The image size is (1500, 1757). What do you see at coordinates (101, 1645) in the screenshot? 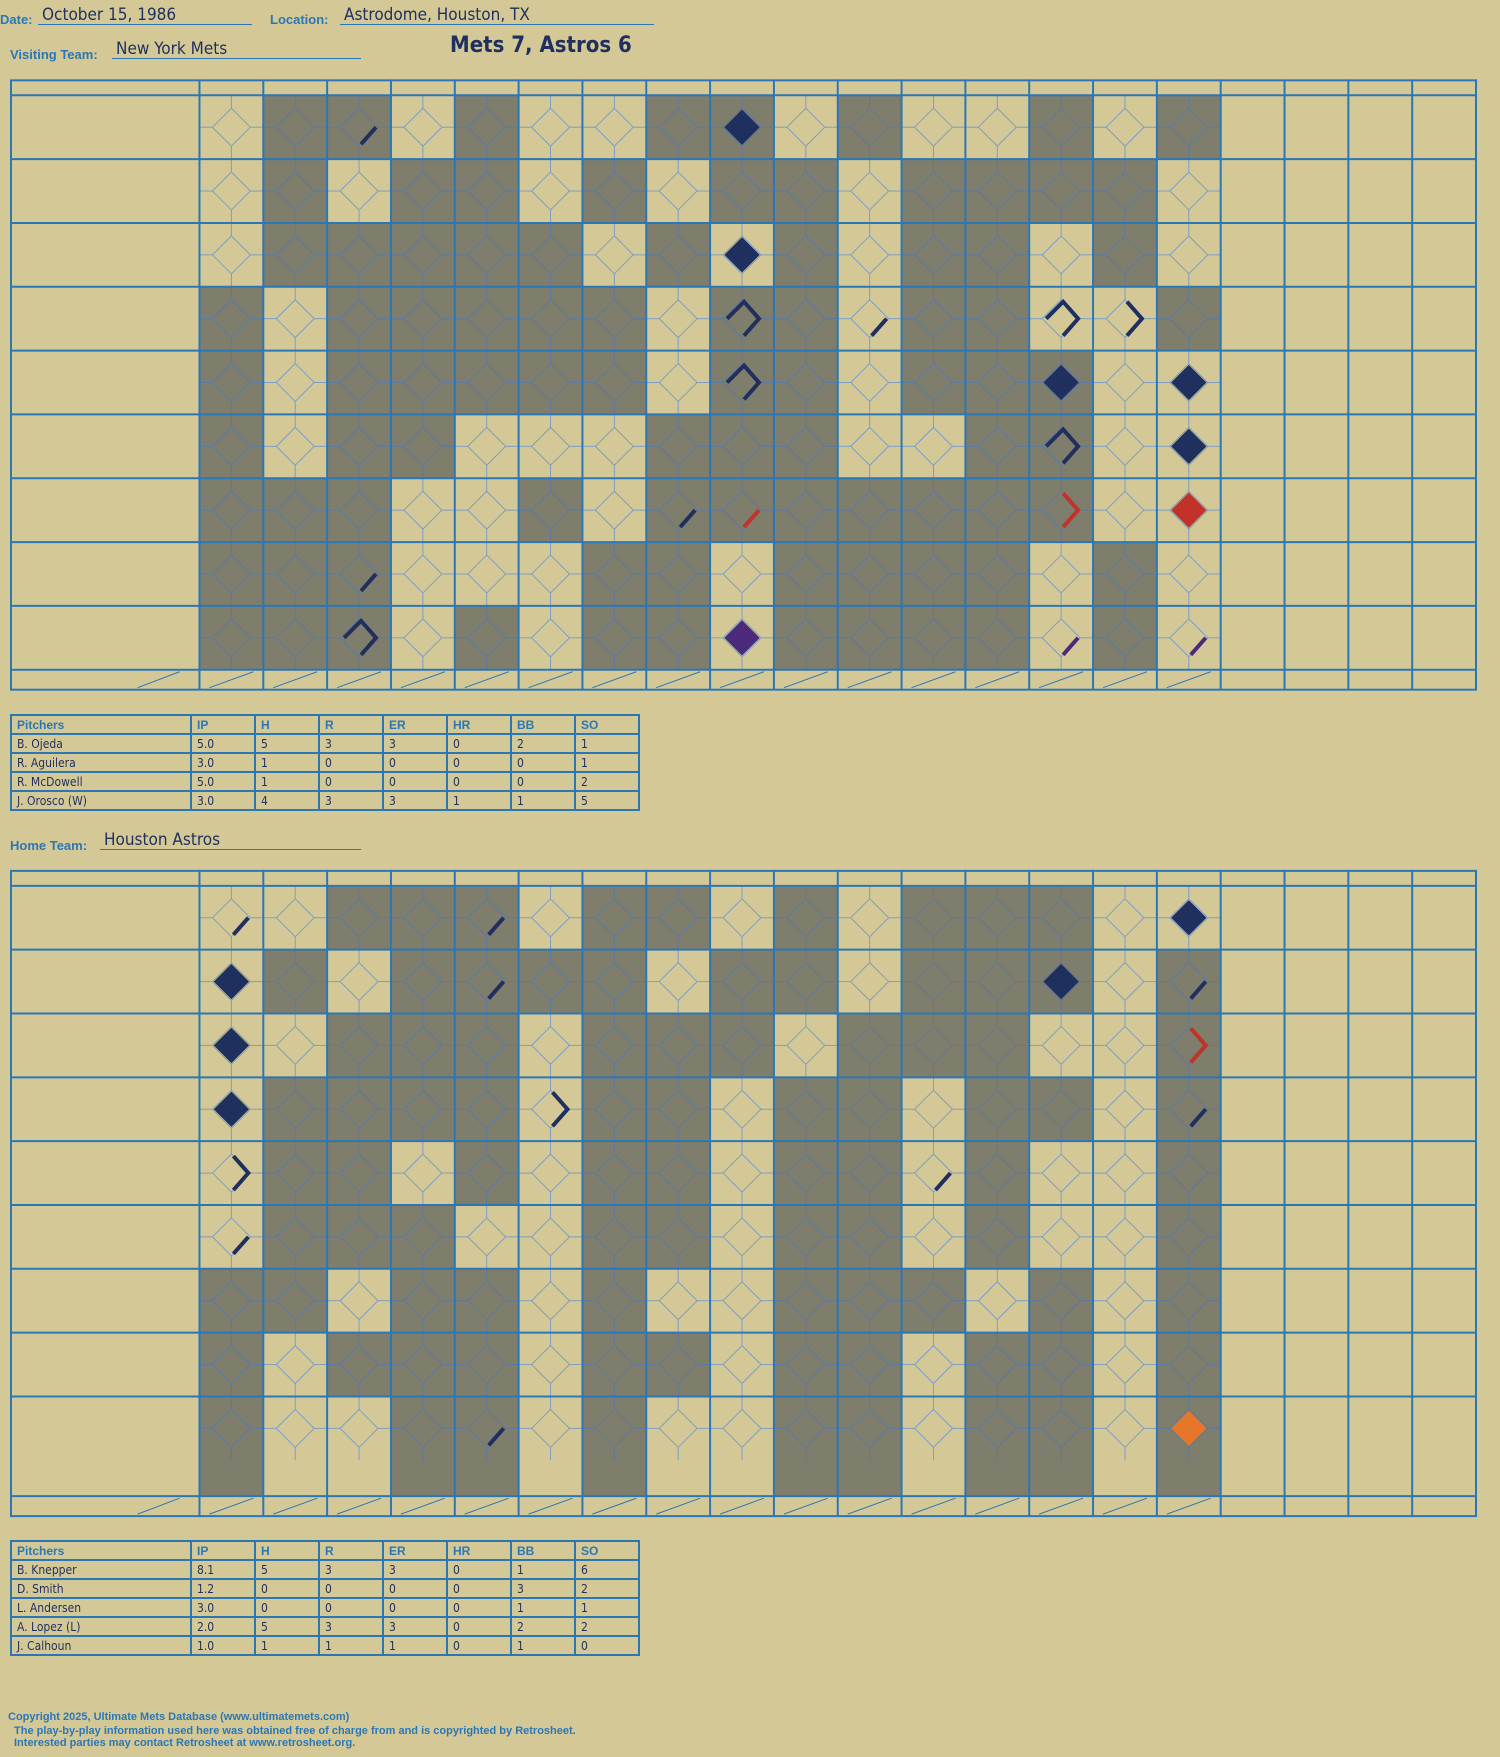
I see `pitcher-name: J. Calhoun` at bounding box center [101, 1645].